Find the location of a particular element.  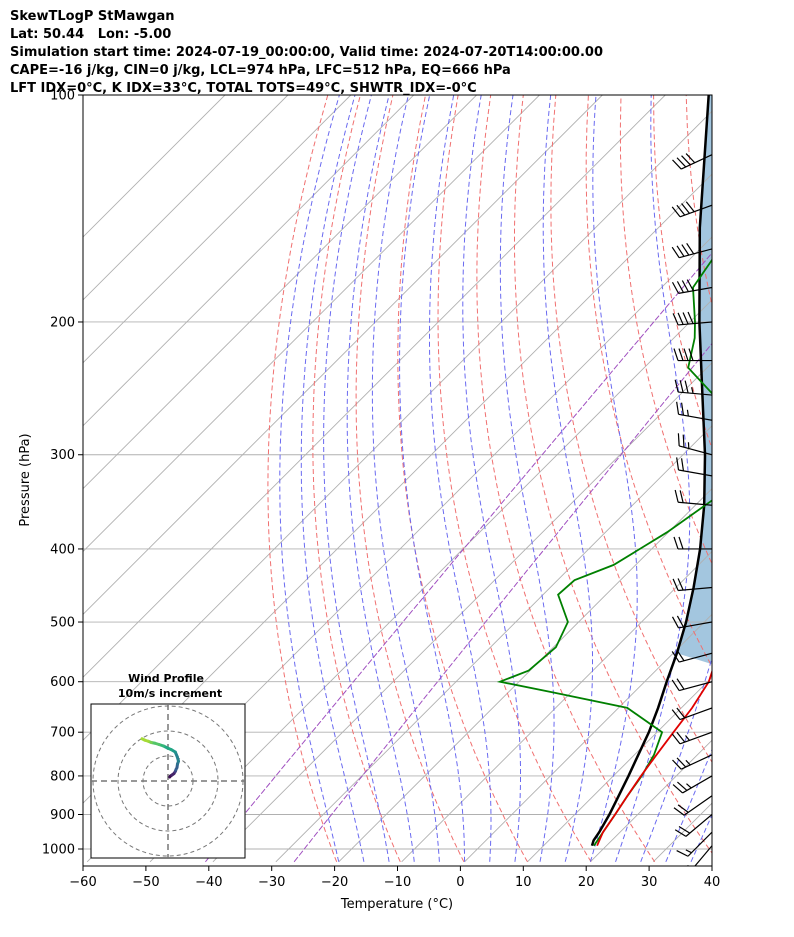

y-tick-label: 500 is located at coordinates (62, 623).